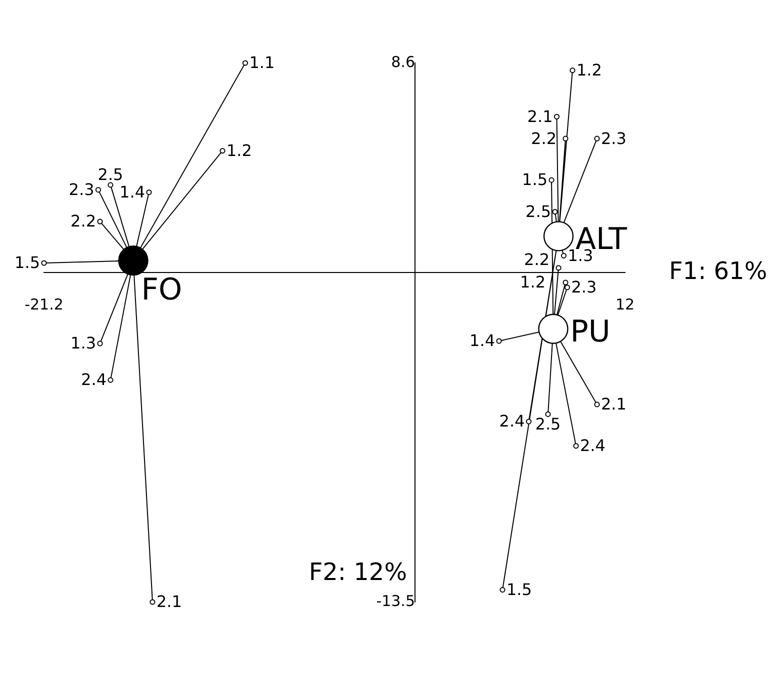  I want to click on y-tick-label: 8.6, so click(403, 61).